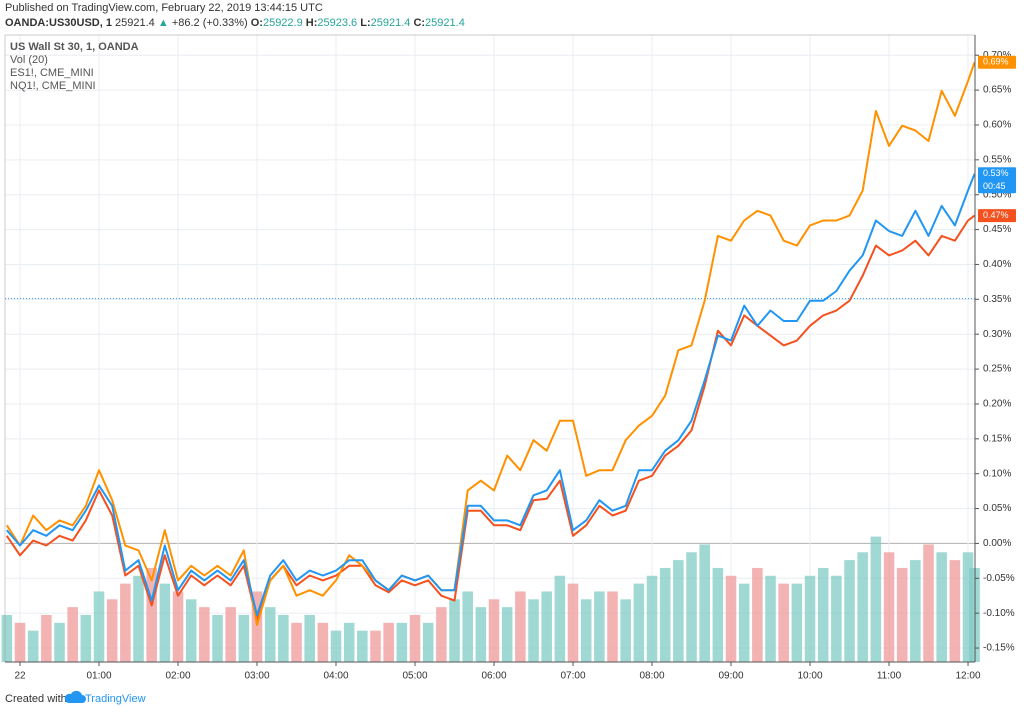 The width and height of the screenshot is (1024, 712). I want to click on x-tick-label: 05:00, so click(414, 676).